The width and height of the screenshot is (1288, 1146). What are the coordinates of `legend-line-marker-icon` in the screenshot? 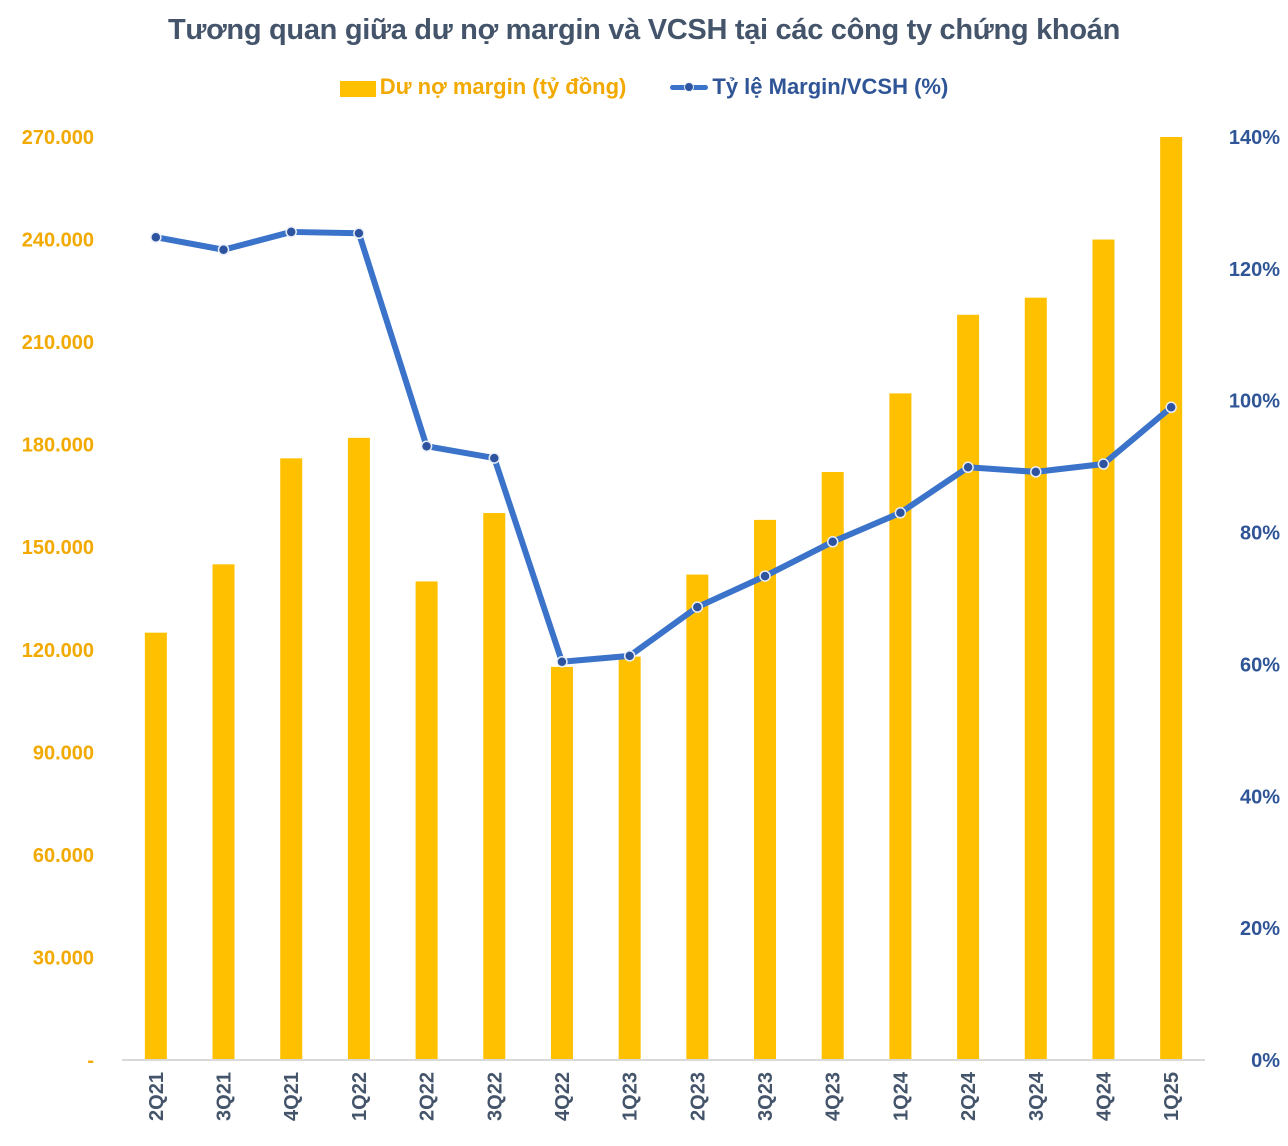 It's located at (689, 87).